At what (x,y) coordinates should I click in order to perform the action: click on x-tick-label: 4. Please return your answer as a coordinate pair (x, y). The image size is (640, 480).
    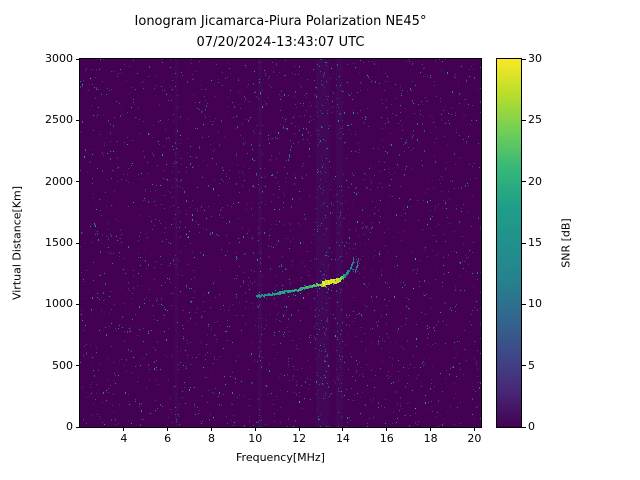
    Looking at the image, I should click on (124, 438).